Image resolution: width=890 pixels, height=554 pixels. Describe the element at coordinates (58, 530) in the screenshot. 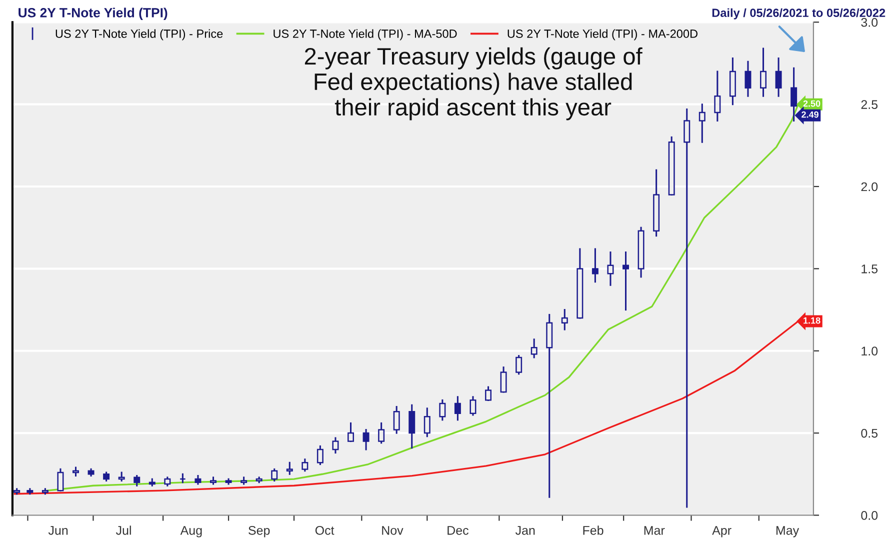

I see `x-tick-label: Jun` at that location.